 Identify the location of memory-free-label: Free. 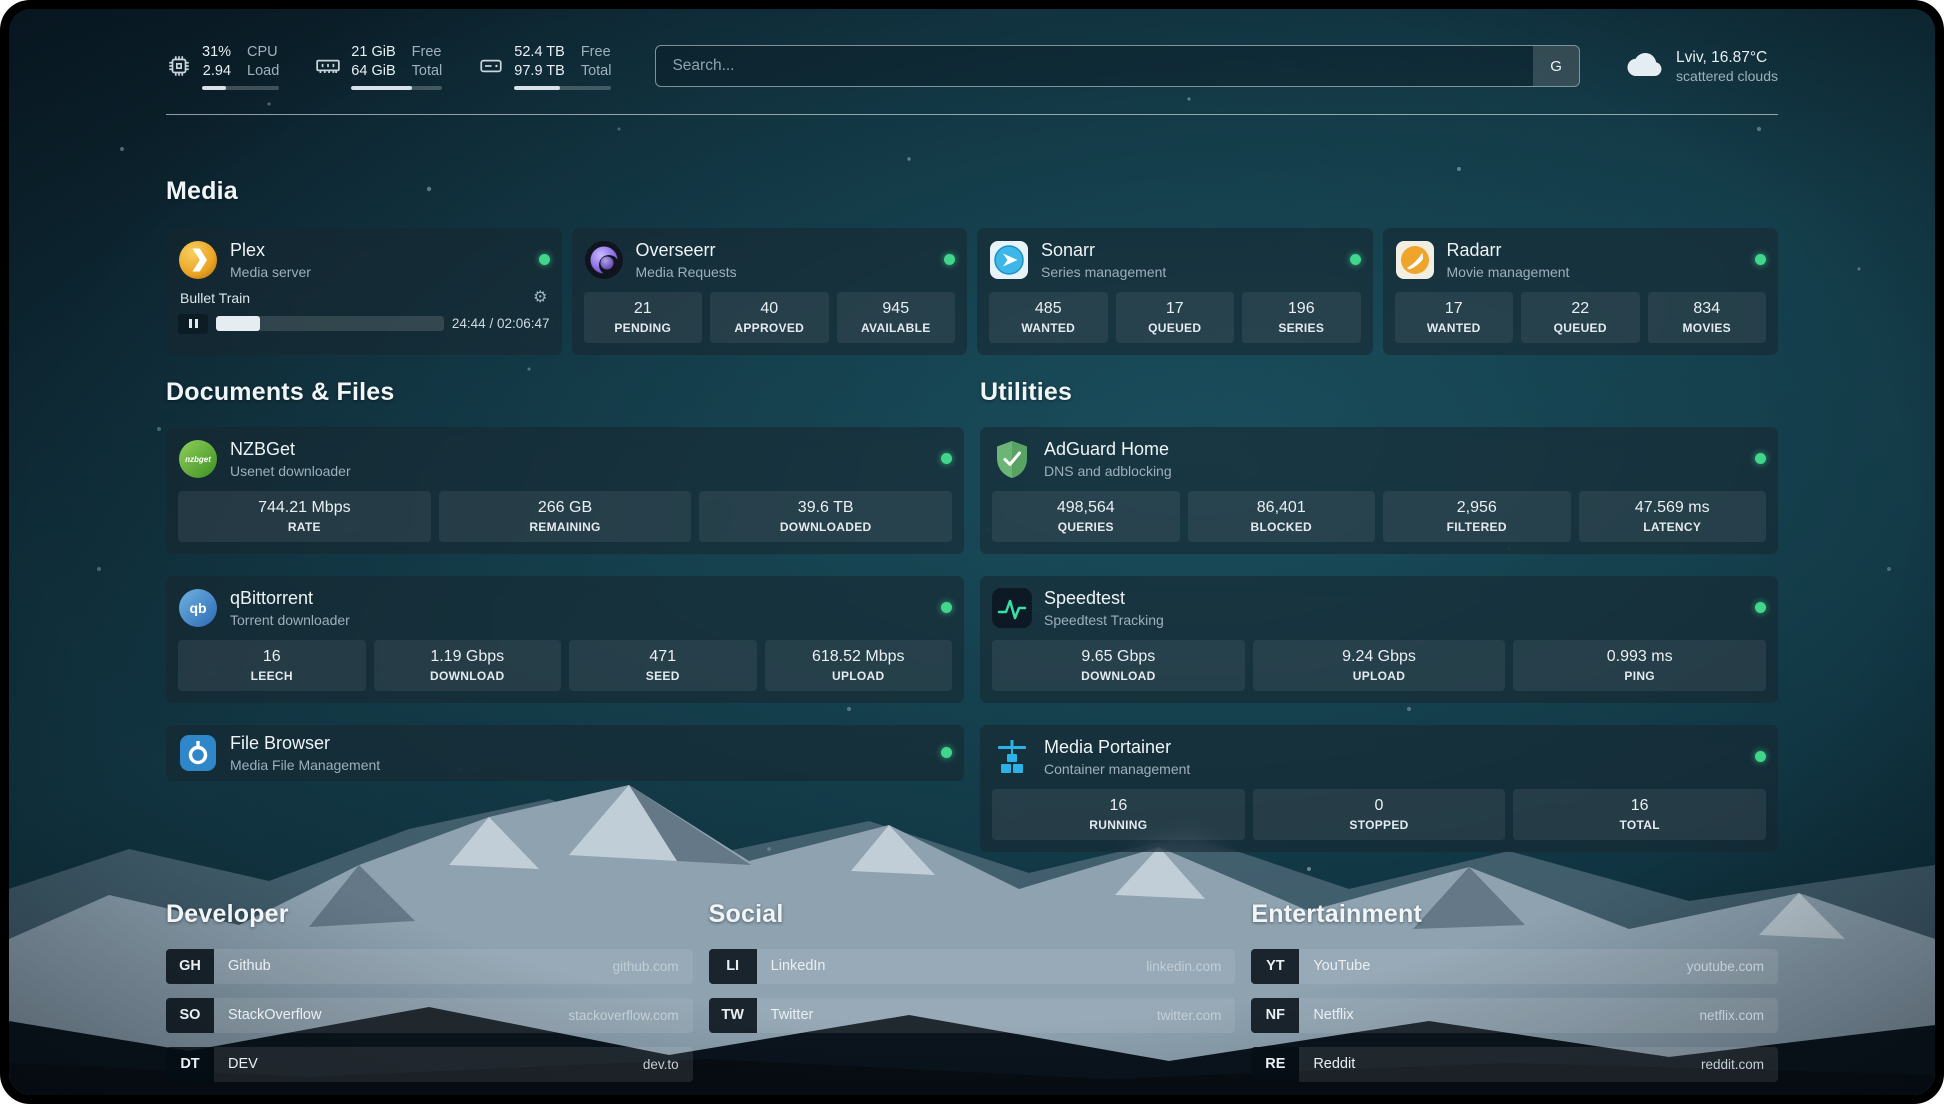
(426, 52).